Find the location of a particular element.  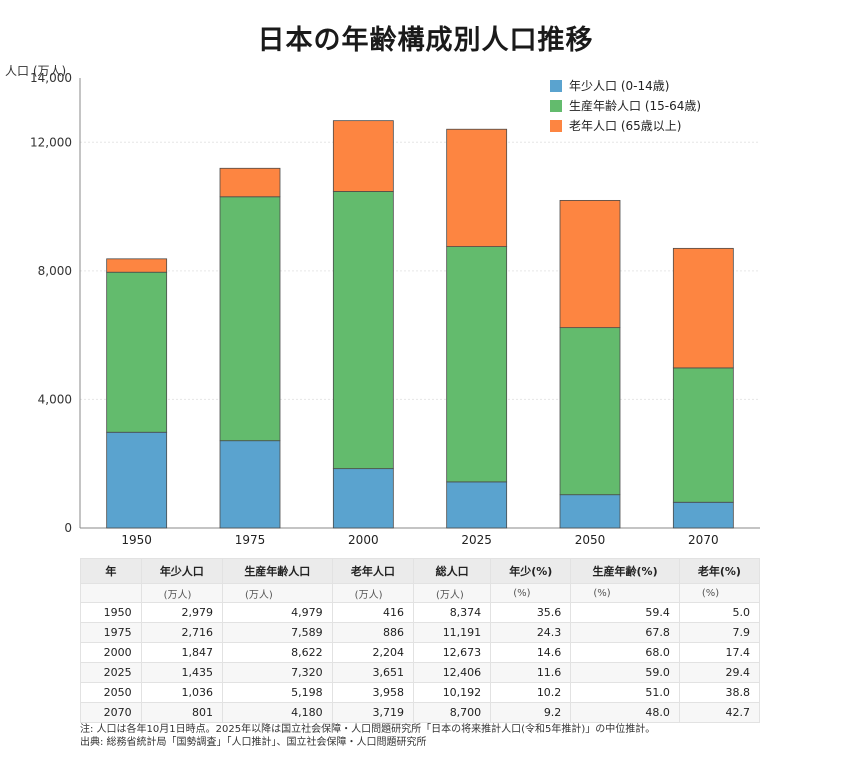

table-cell: 17.4 is located at coordinates (719, 652).